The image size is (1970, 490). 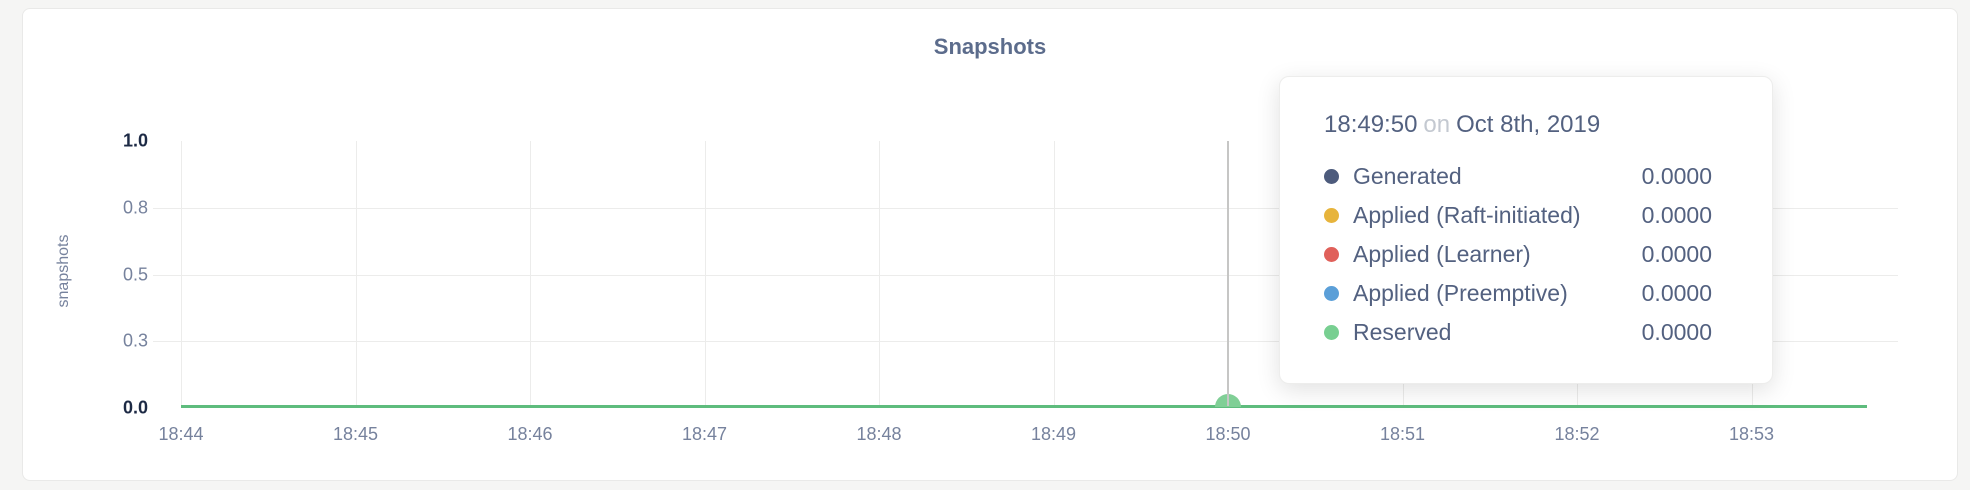 I want to click on y-tick-label: 1.0, so click(x=135, y=140).